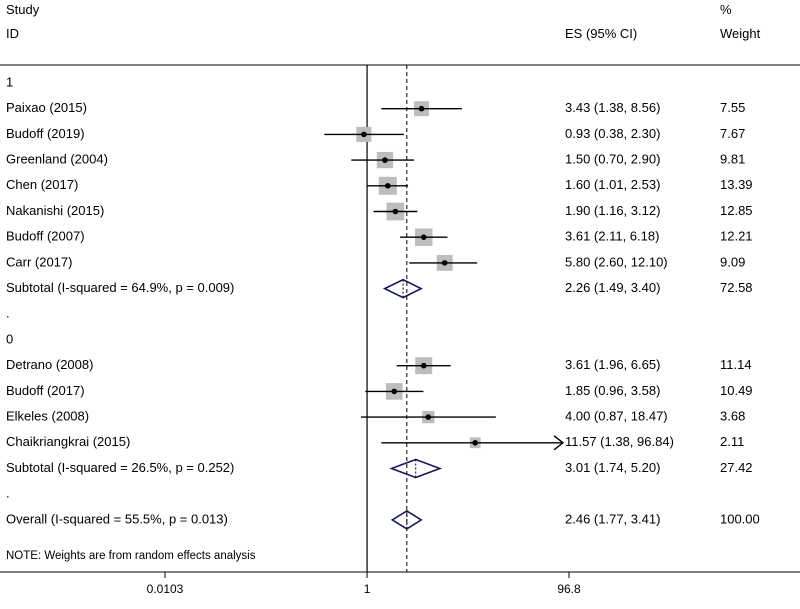 The width and height of the screenshot is (800, 609). I want to click on x-tick-label: 1, so click(367, 589).